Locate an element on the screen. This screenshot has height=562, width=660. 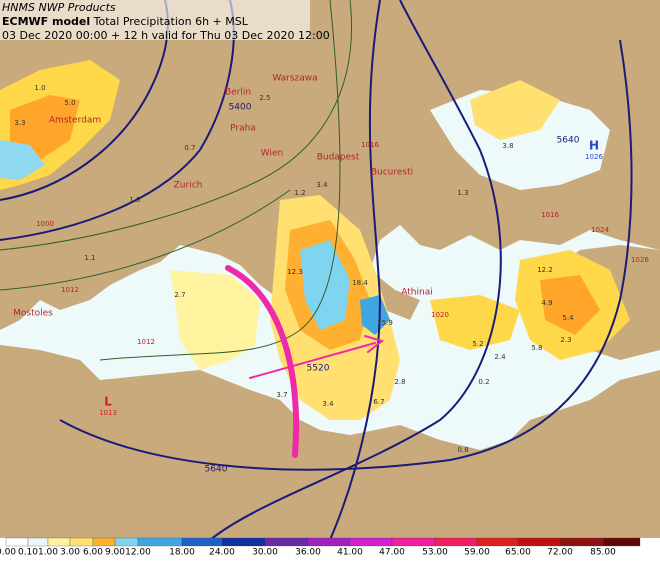
city-label: Wien is located at coordinates (272, 154).